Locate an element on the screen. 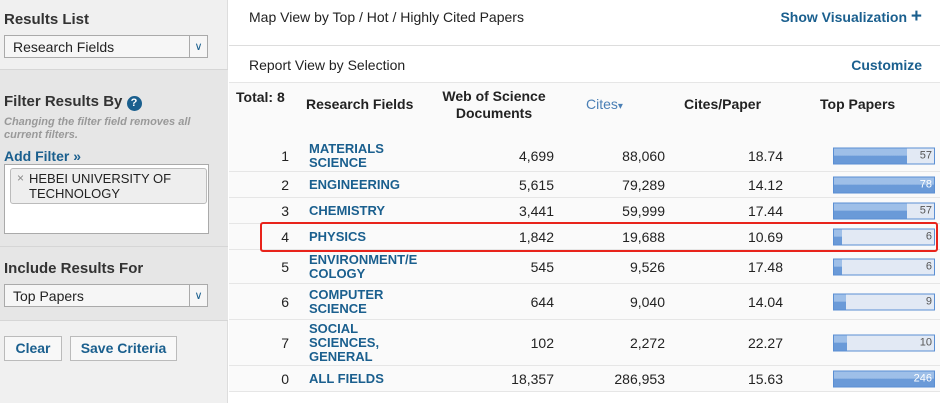  cites: 9,040 is located at coordinates (647, 301).